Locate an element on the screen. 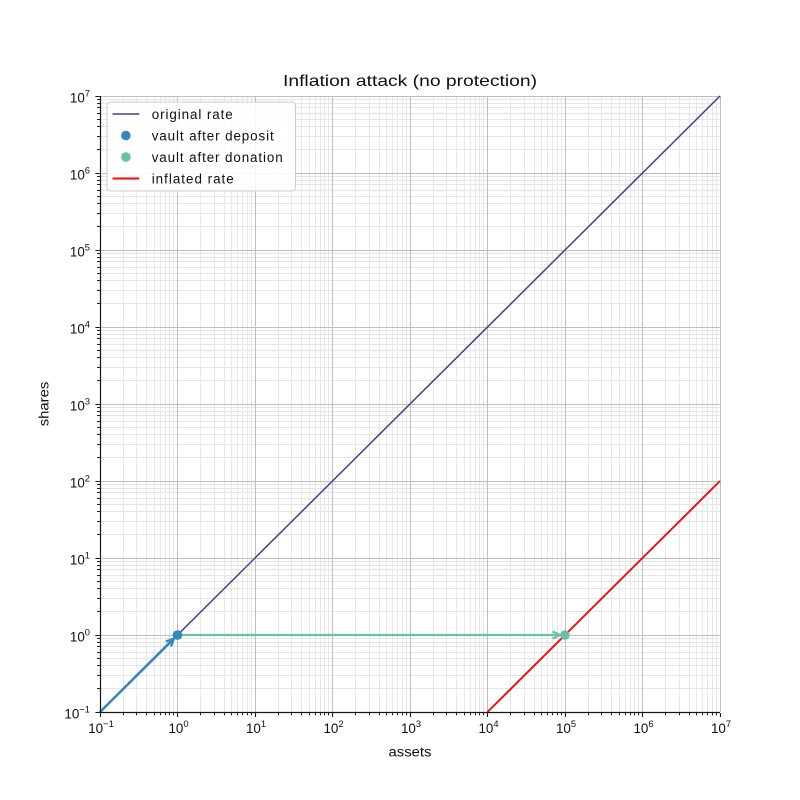 This screenshot has width=800, height=800. svg-text: original rate is located at coordinates (192, 114).